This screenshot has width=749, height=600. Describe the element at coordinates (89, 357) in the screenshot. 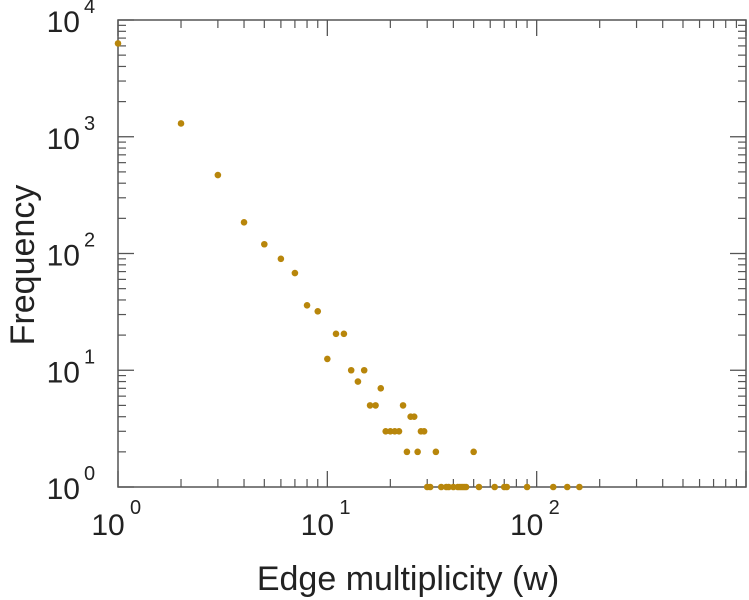

I see `y-tick-exponent: 1` at that location.